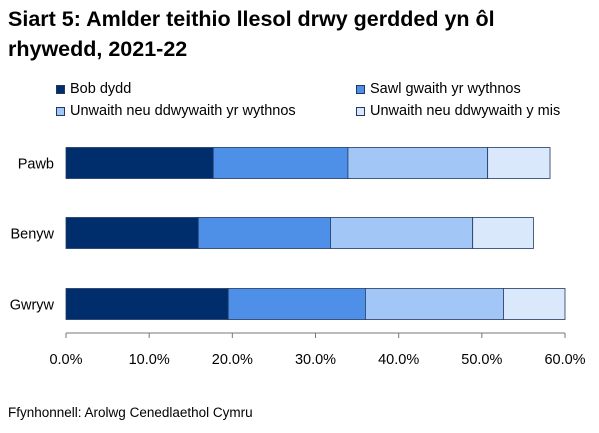  What do you see at coordinates (232, 360) in the screenshot?
I see `x-tick-label: 20.0%` at bounding box center [232, 360].